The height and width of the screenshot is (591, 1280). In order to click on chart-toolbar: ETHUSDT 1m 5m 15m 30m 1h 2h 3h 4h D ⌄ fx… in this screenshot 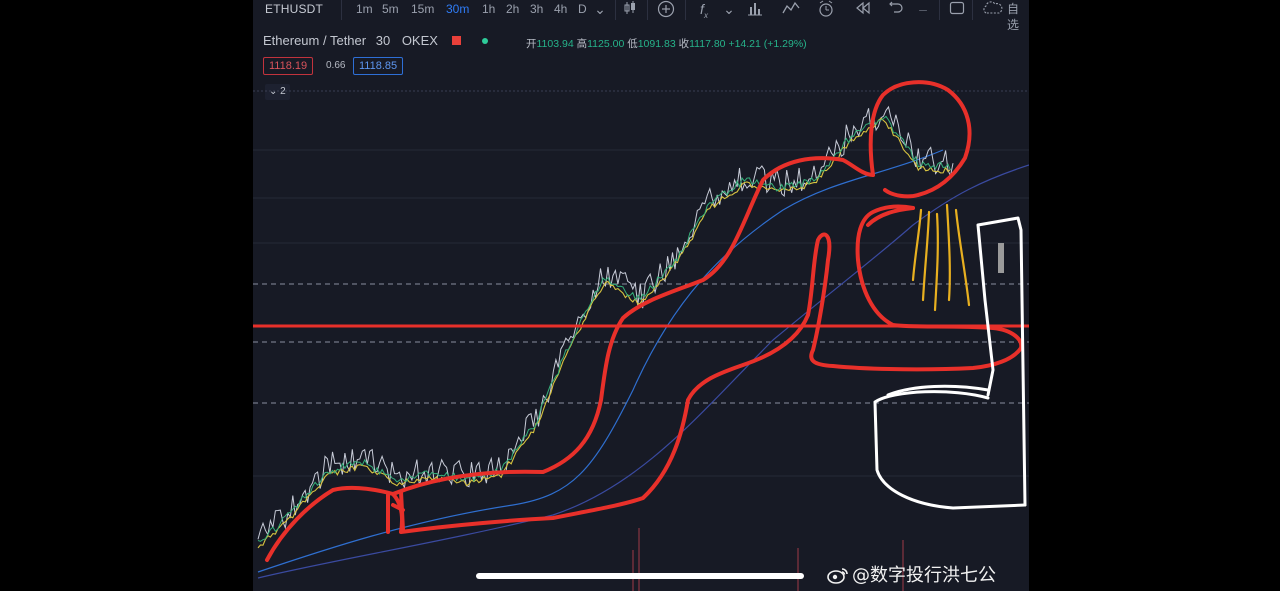, I will do `click(641, 16)`.